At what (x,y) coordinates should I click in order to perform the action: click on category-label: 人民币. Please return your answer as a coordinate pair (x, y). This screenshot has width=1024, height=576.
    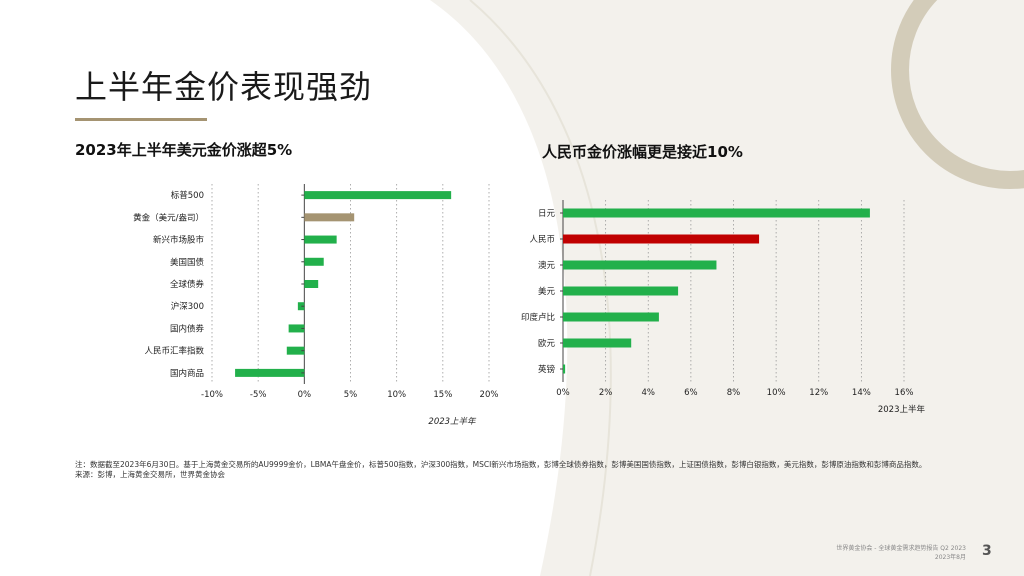
    Looking at the image, I should click on (542, 240).